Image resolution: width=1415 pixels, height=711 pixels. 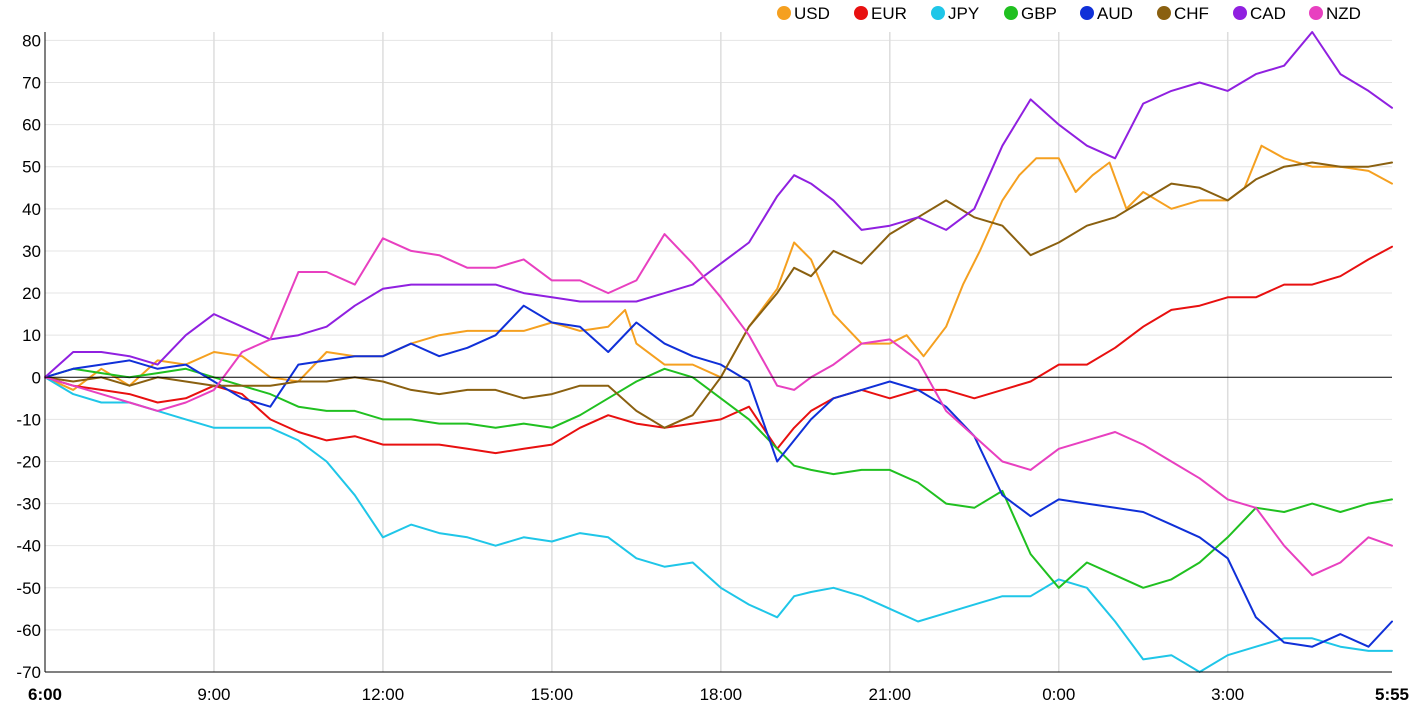 I want to click on x-tick-label: 0:00, so click(x=1058, y=694).